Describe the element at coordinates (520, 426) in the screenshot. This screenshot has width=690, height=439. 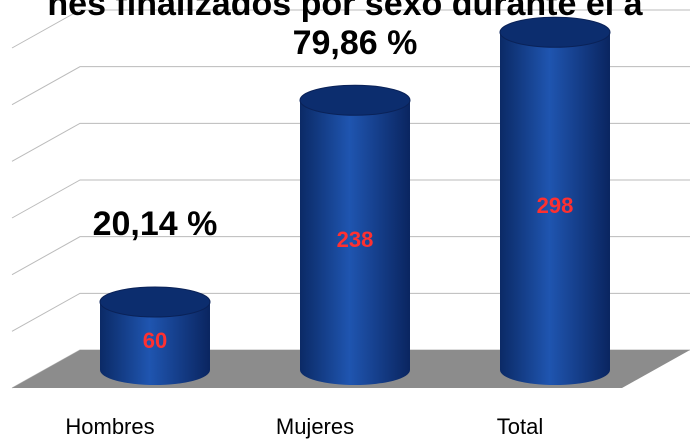
I see `x-tick-label: Total` at that location.